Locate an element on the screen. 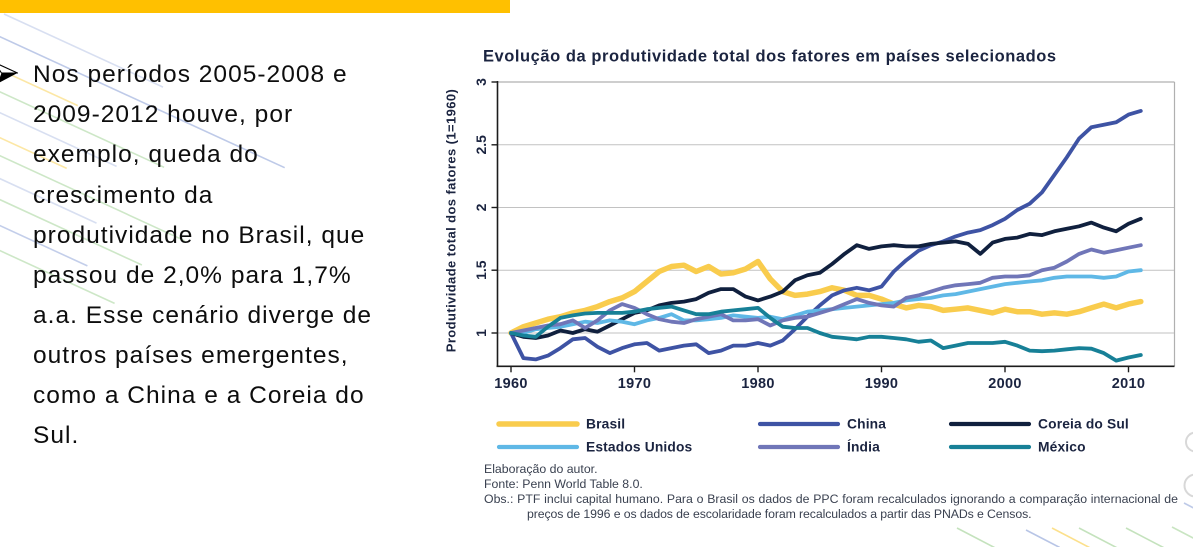  svg-text: 1.5 is located at coordinates (481, 270).